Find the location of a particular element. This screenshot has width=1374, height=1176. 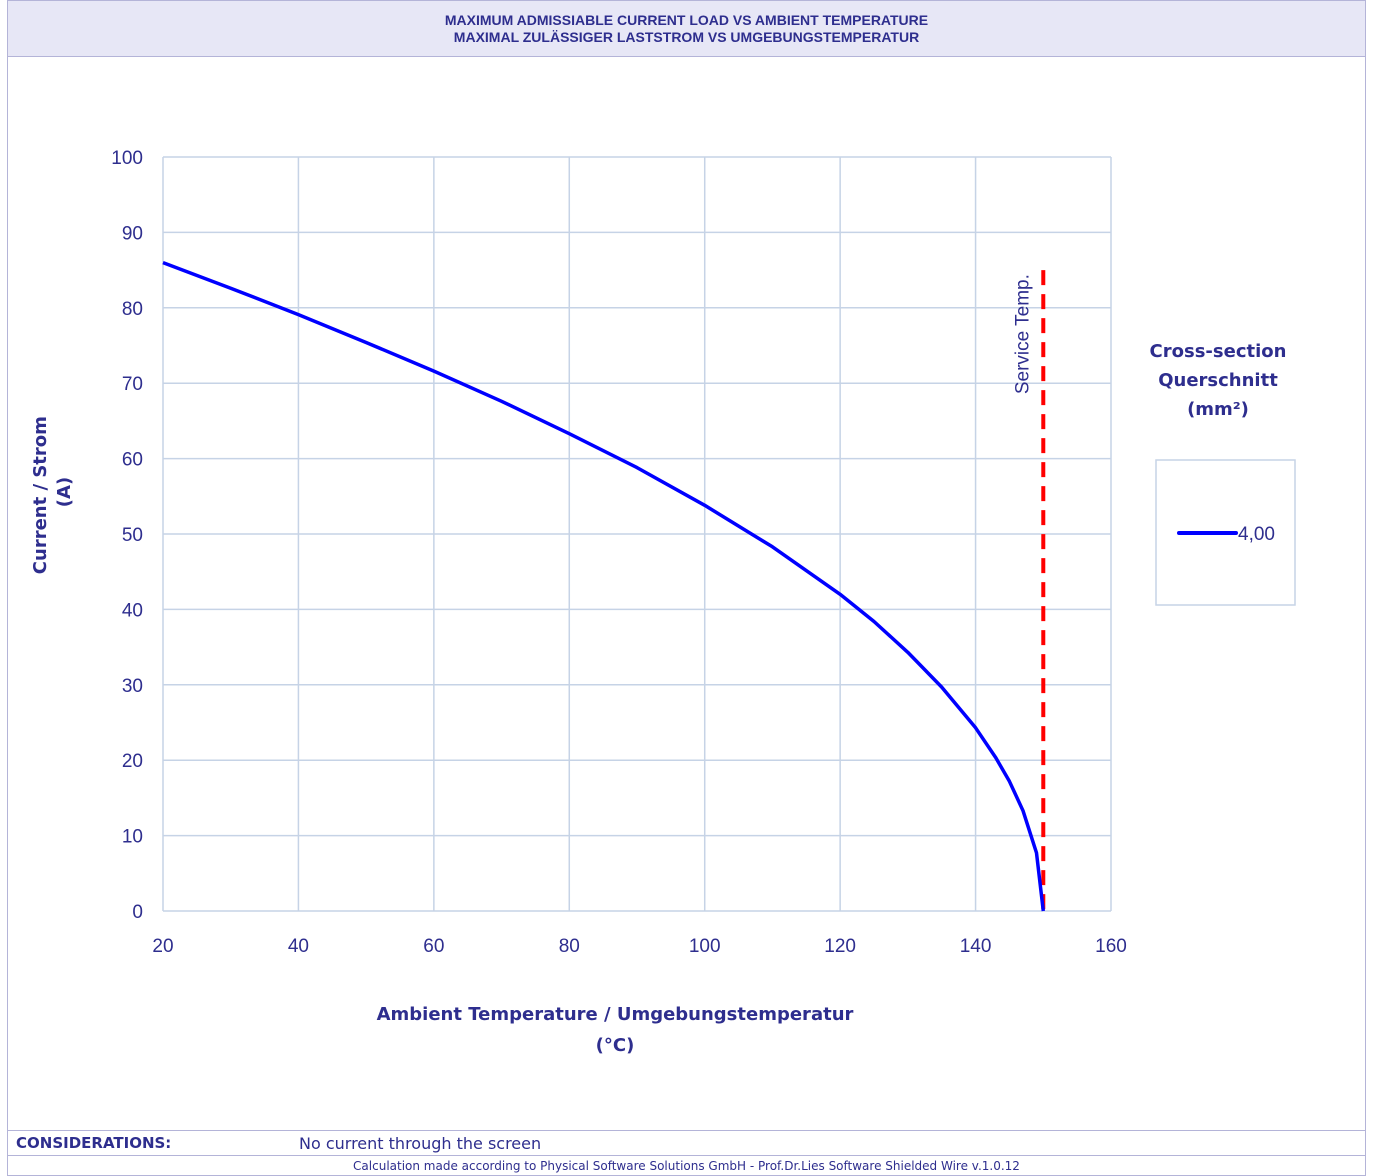

x-tick-label: 100 is located at coordinates (705, 946).